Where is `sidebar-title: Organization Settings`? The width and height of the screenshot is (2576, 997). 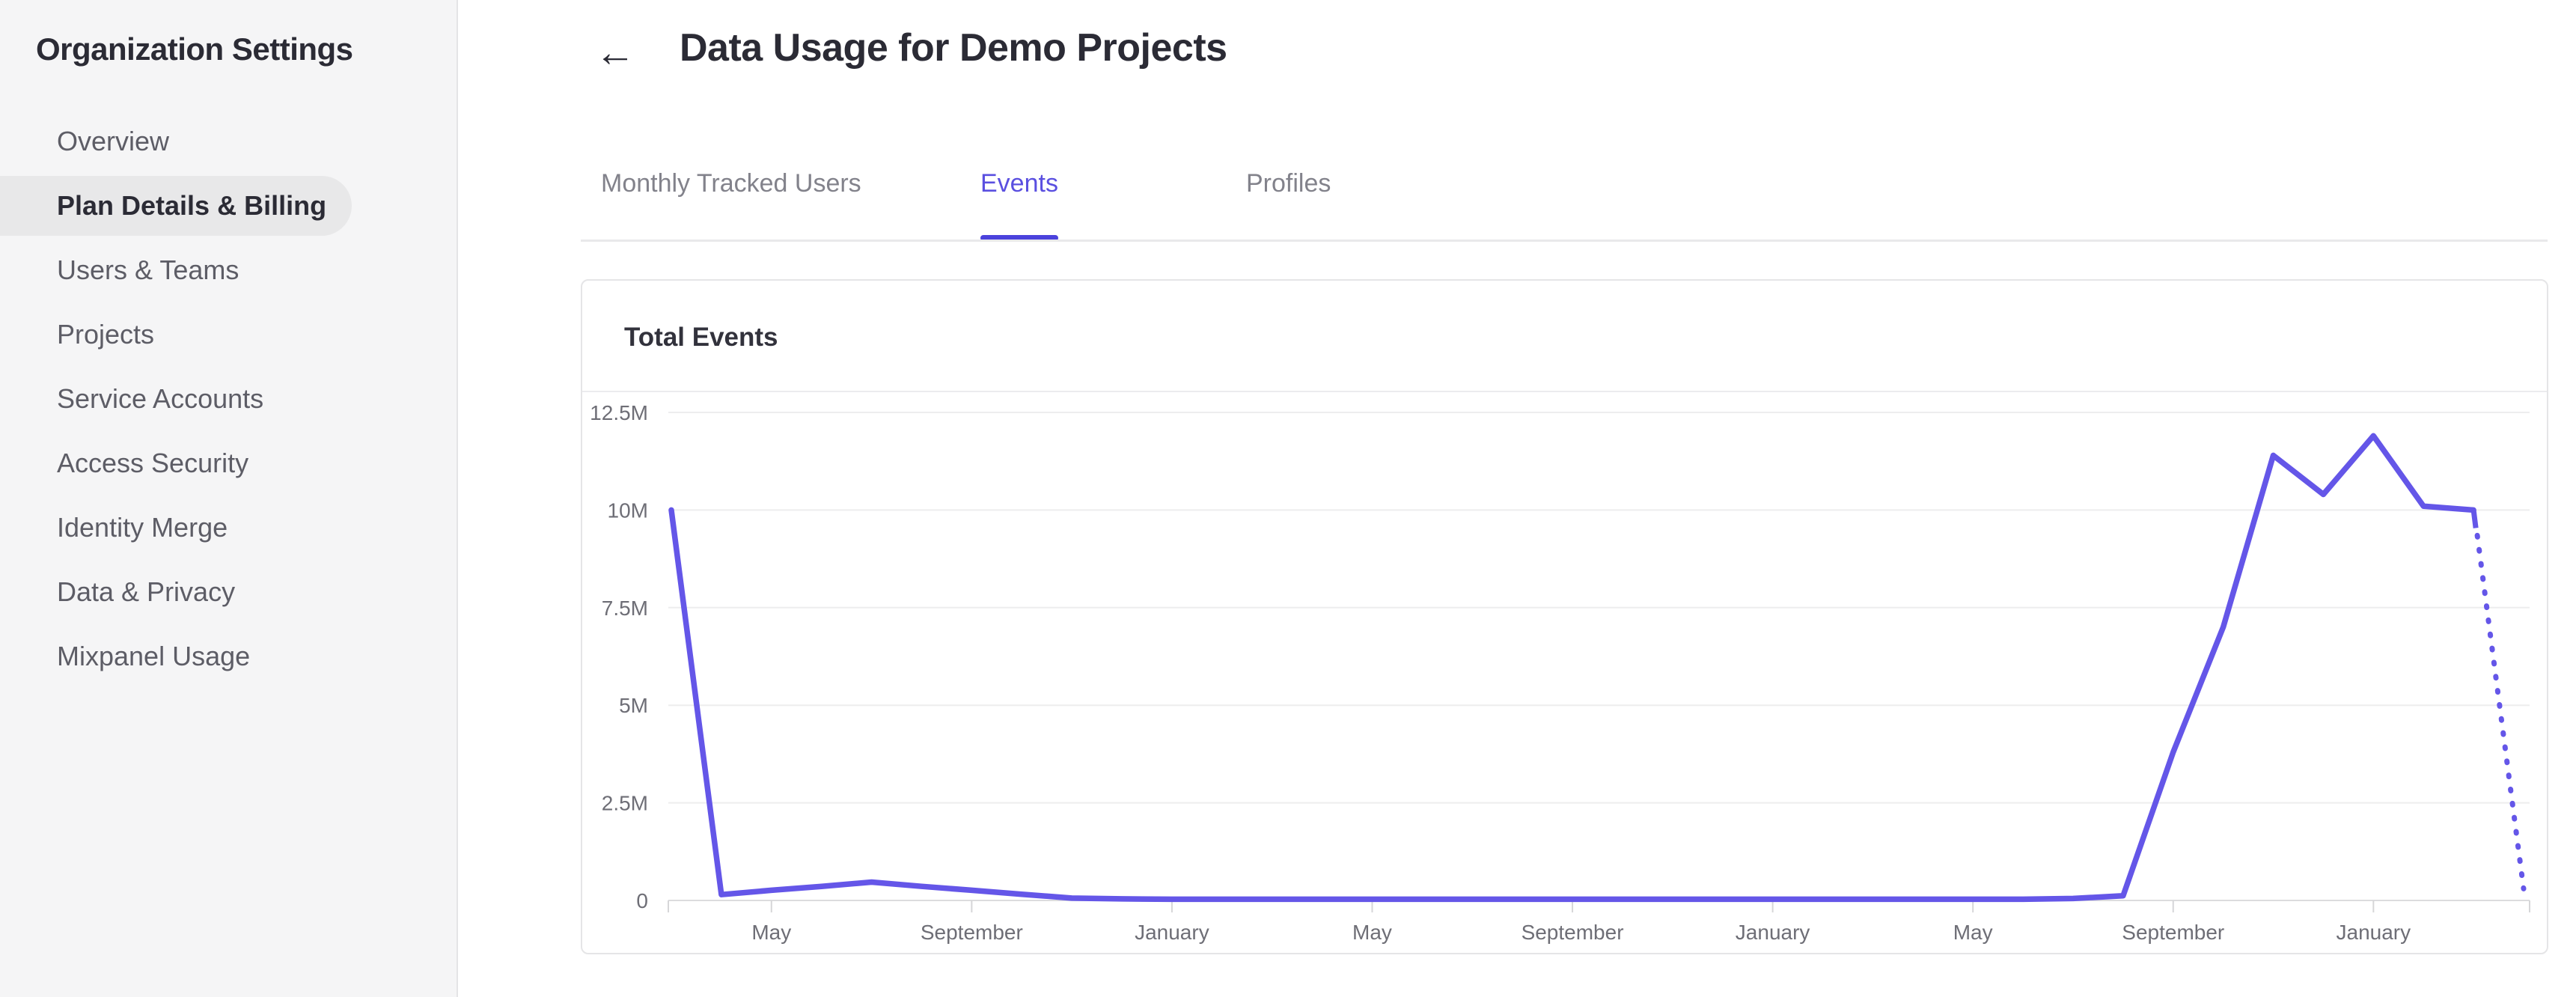
sidebar-title: Organization Settings is located at coordinates (194, 49).